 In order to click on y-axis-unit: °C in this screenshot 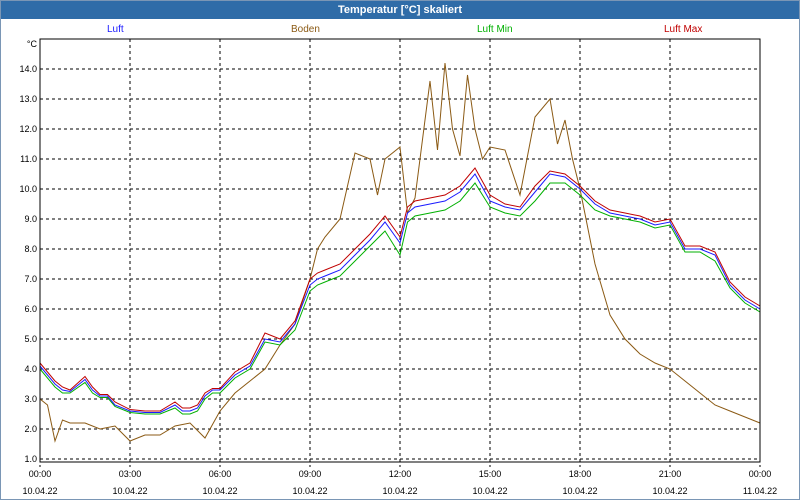, I will do `click(32, 44)`.